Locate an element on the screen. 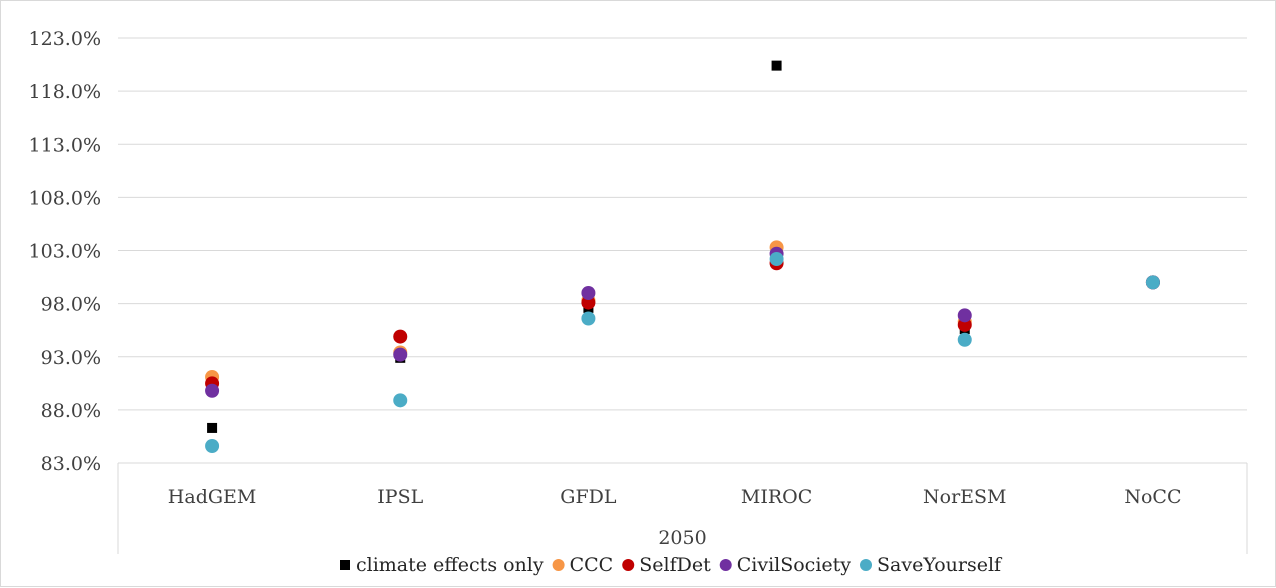 The image size is (1276, 588). y-tick-label: 123.0% is located at coordinates (65, 39).